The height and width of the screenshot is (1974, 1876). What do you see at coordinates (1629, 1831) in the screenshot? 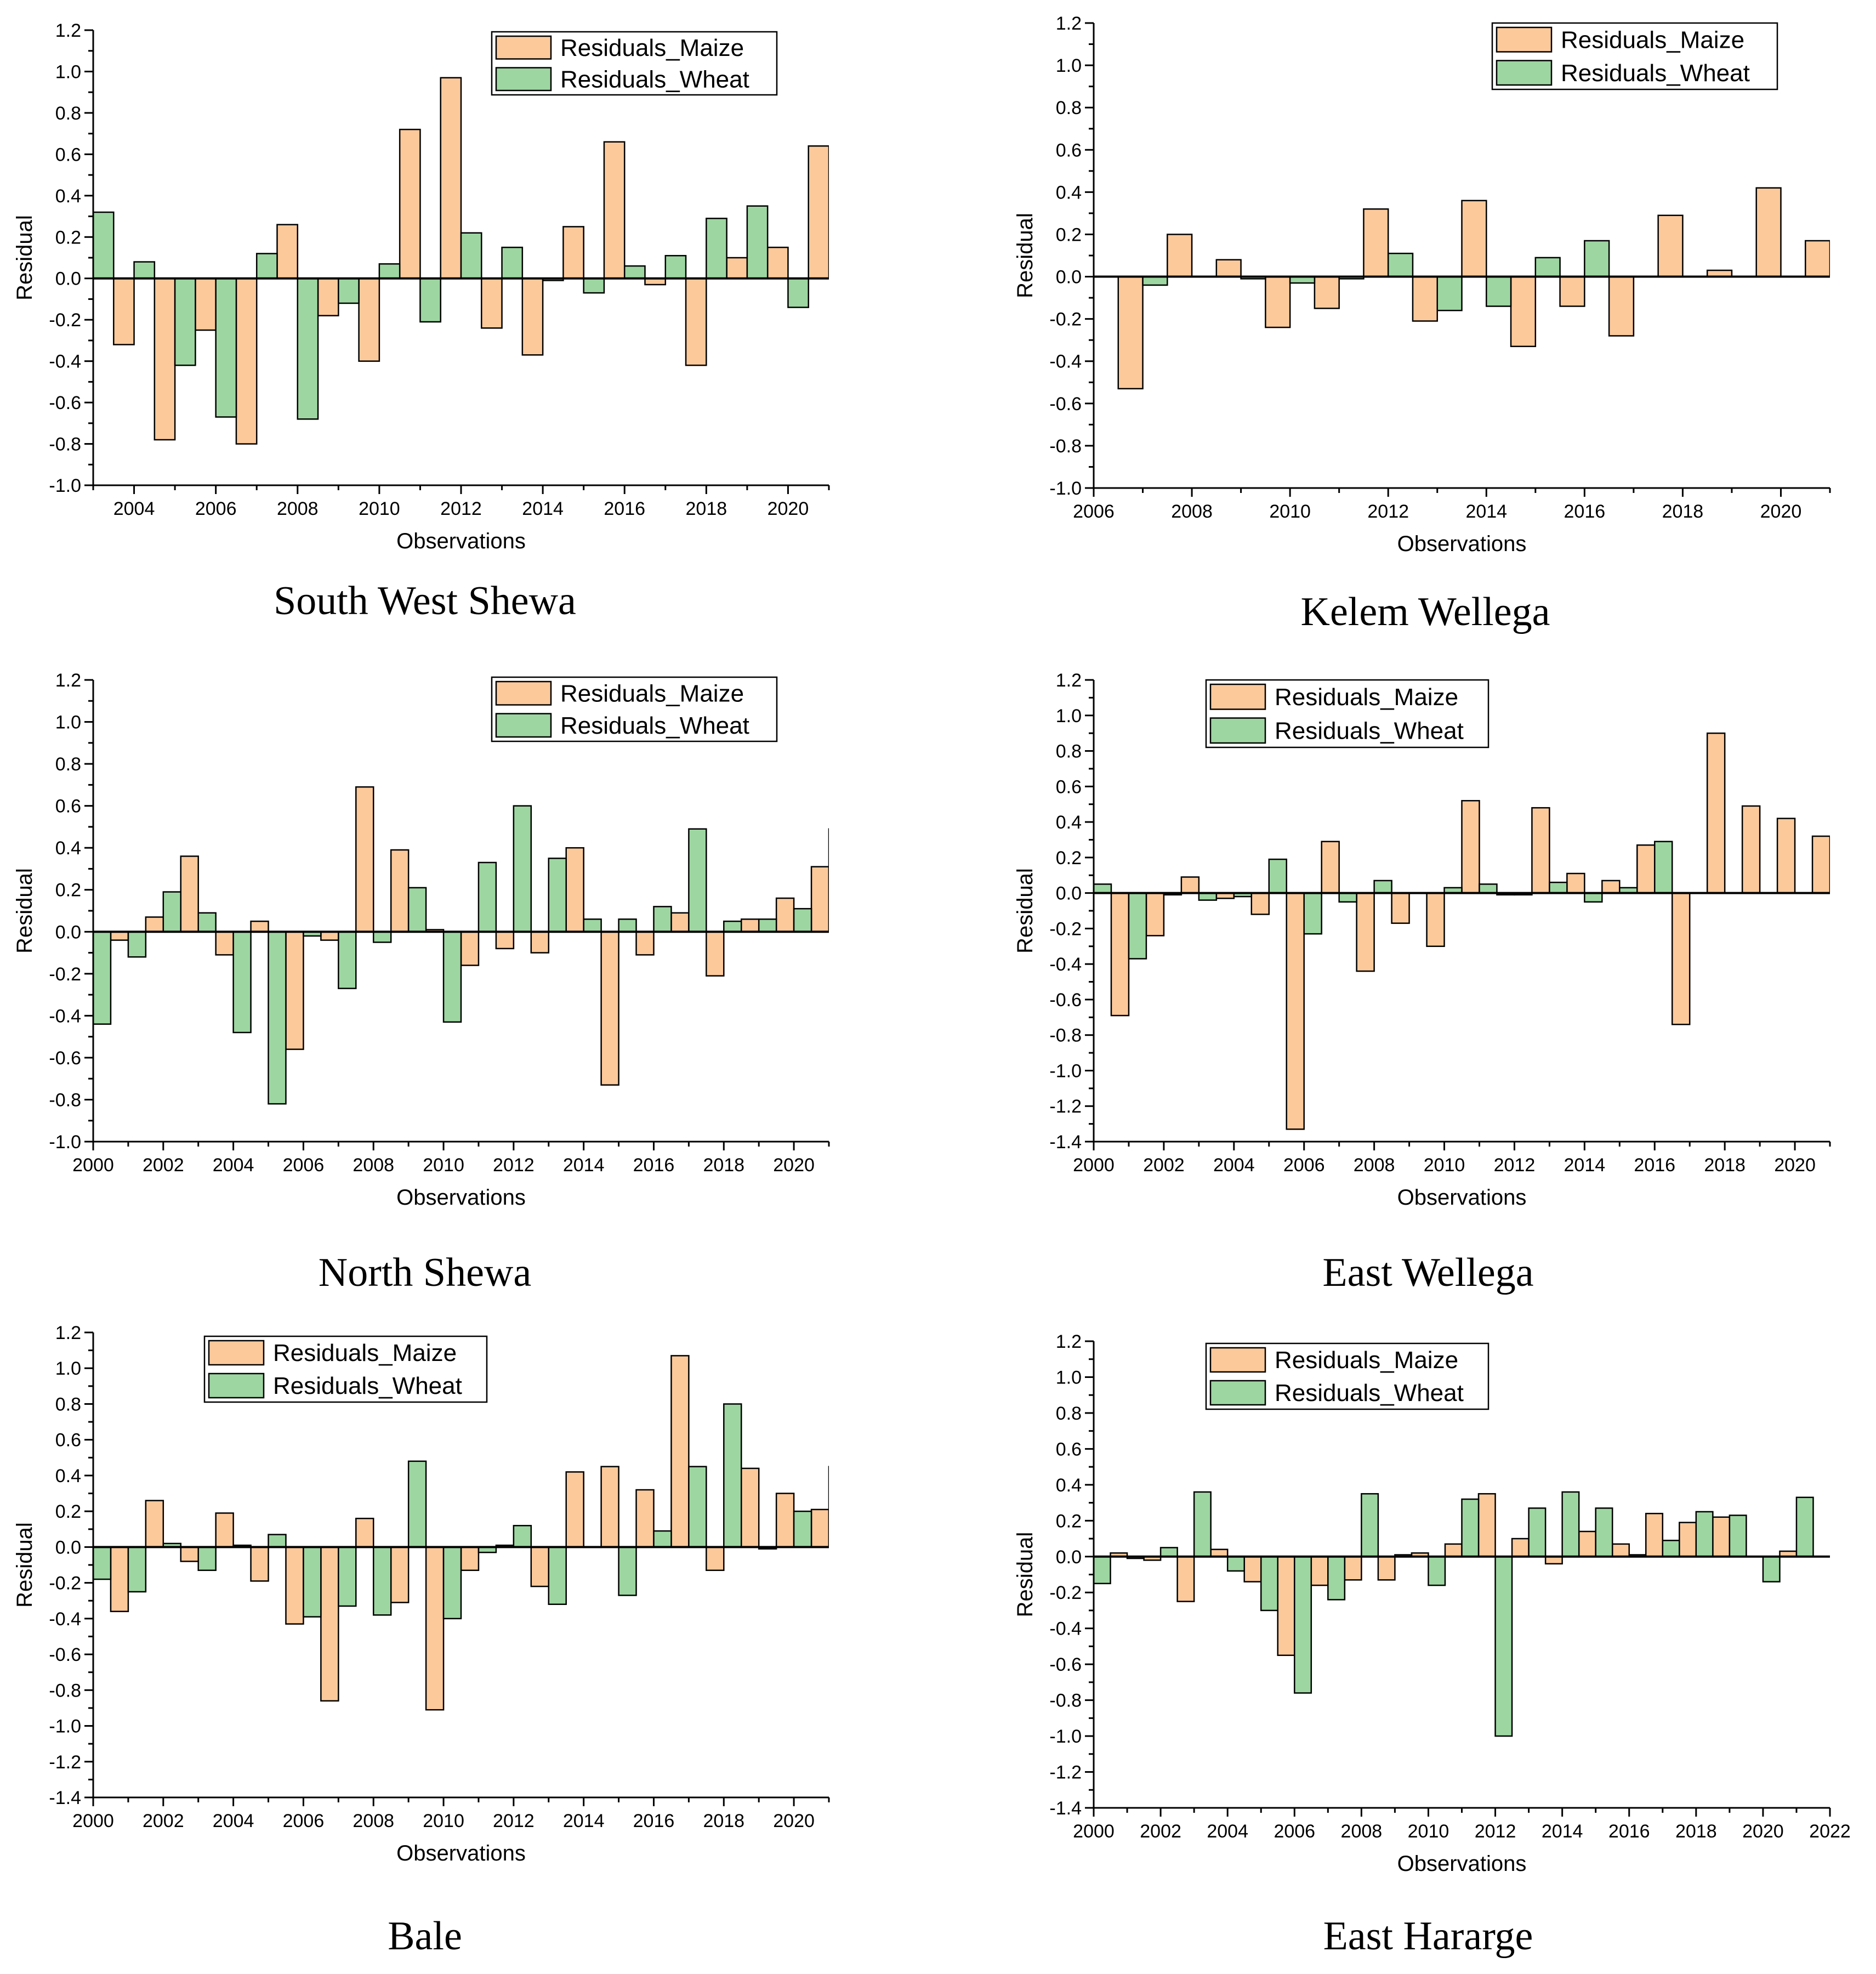
I see `x-tick-label: 2016` at bounding box center [1629, 1831].